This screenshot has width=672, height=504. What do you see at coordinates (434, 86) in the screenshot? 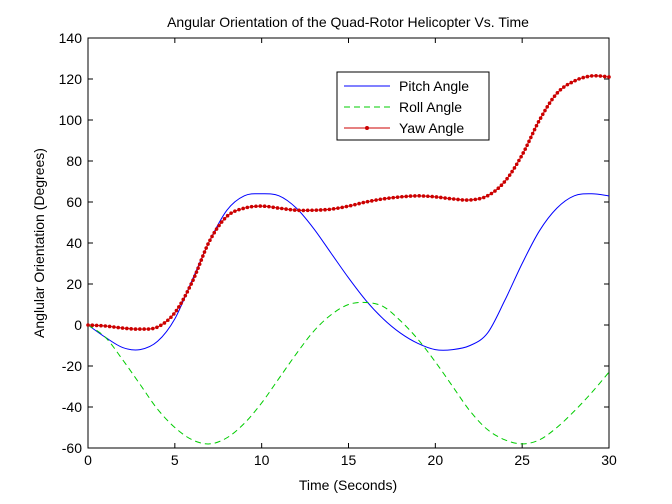
I see `legend-label: Pitch Angle` at bounding box center [434, 86].